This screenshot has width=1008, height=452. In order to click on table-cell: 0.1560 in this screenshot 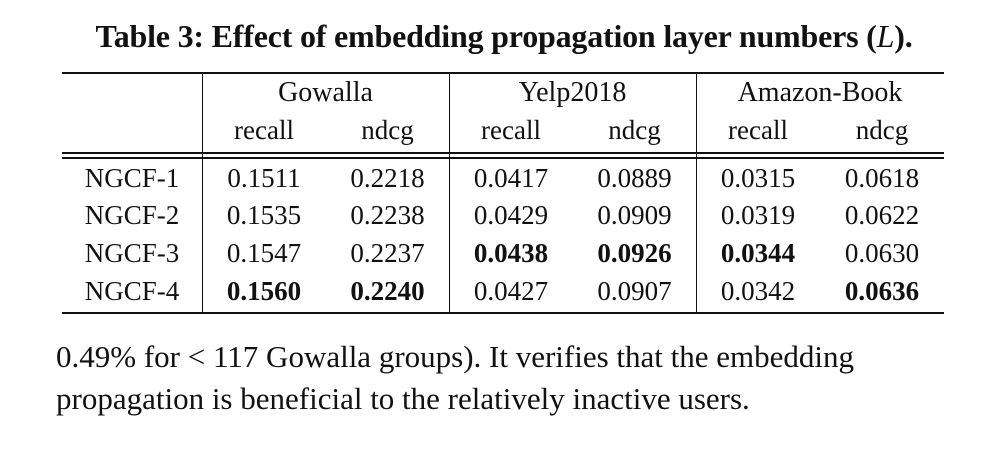, I will do `click(264, 291)`.